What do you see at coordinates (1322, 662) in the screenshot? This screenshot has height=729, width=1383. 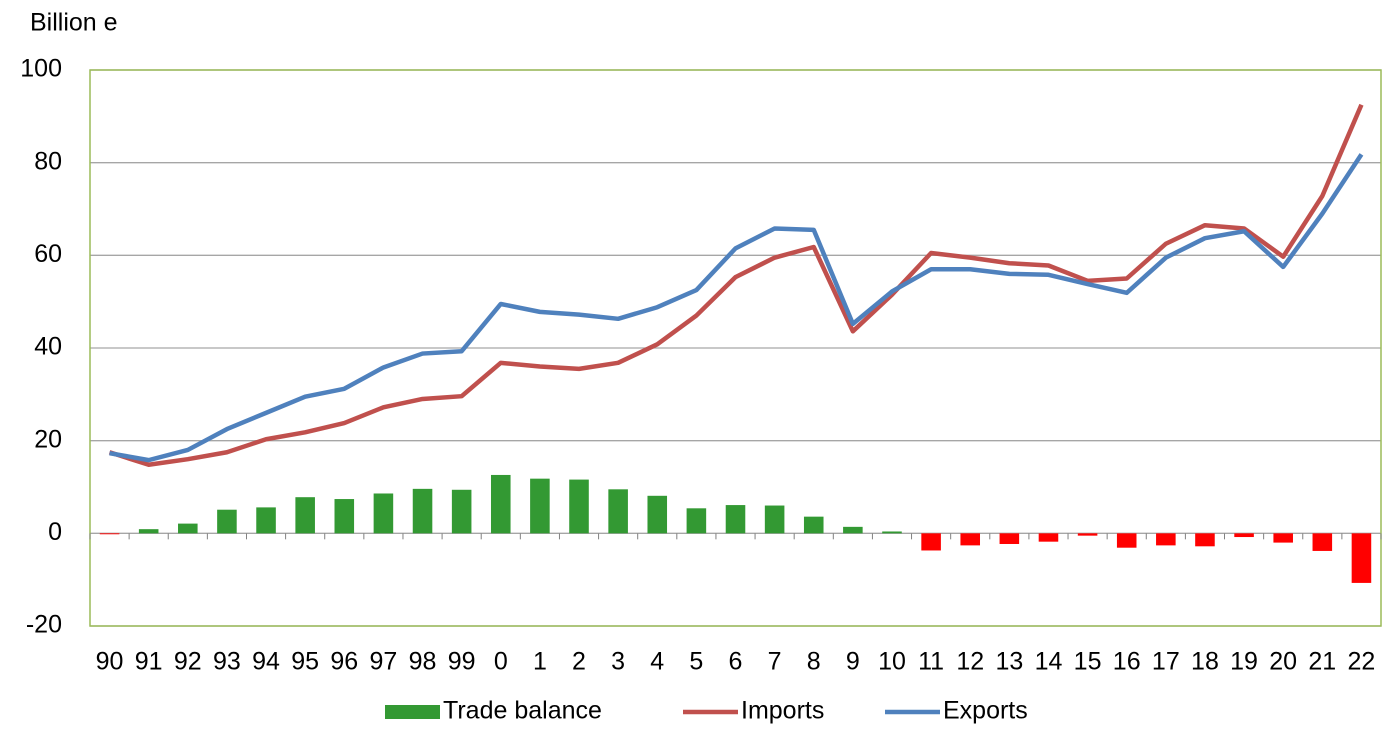 I see `x-tick-label: 21` at bounding box center [1322, 662].